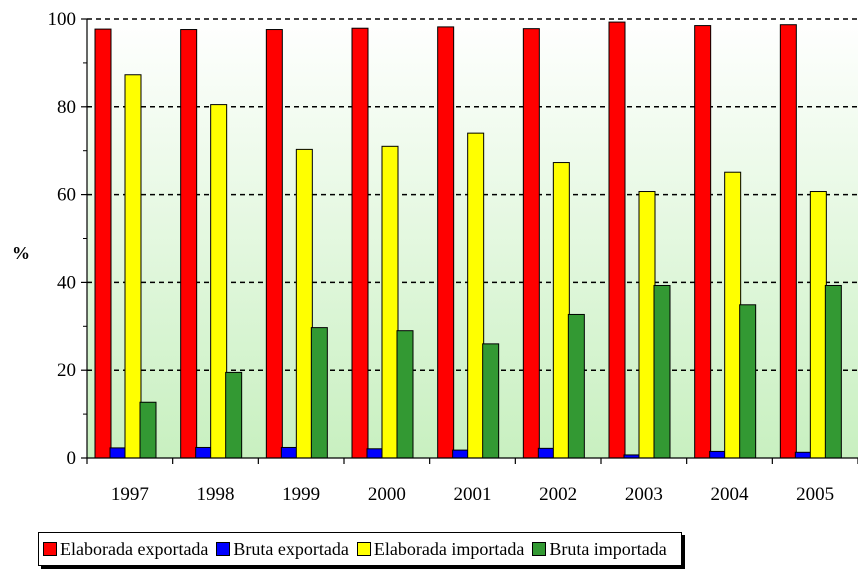  What do you see at coordinates (66, 370) in the screenshot?
I see `y-tick-label: 20` at bounding box center [66, 370].